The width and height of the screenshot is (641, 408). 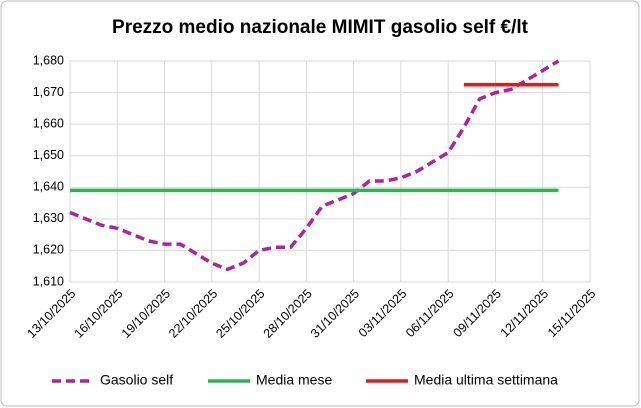 I want to click on y-tick-label: 1,670, so click(x=48, y=92).